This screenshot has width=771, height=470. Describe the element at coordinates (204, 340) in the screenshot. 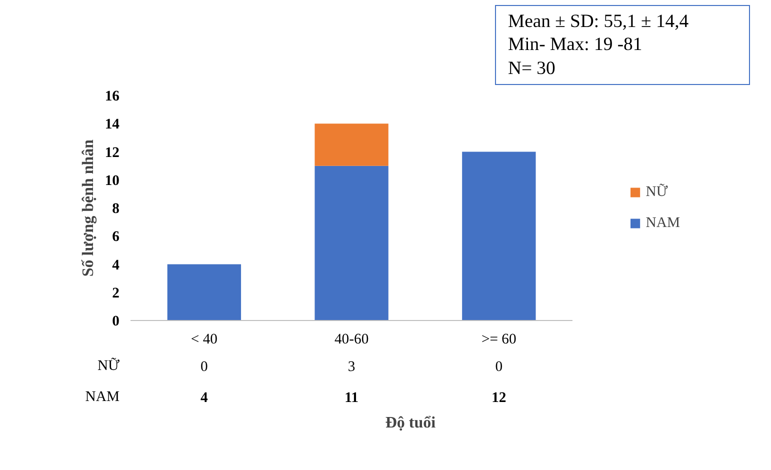

I see `x-tick-label: < 40` at that location.